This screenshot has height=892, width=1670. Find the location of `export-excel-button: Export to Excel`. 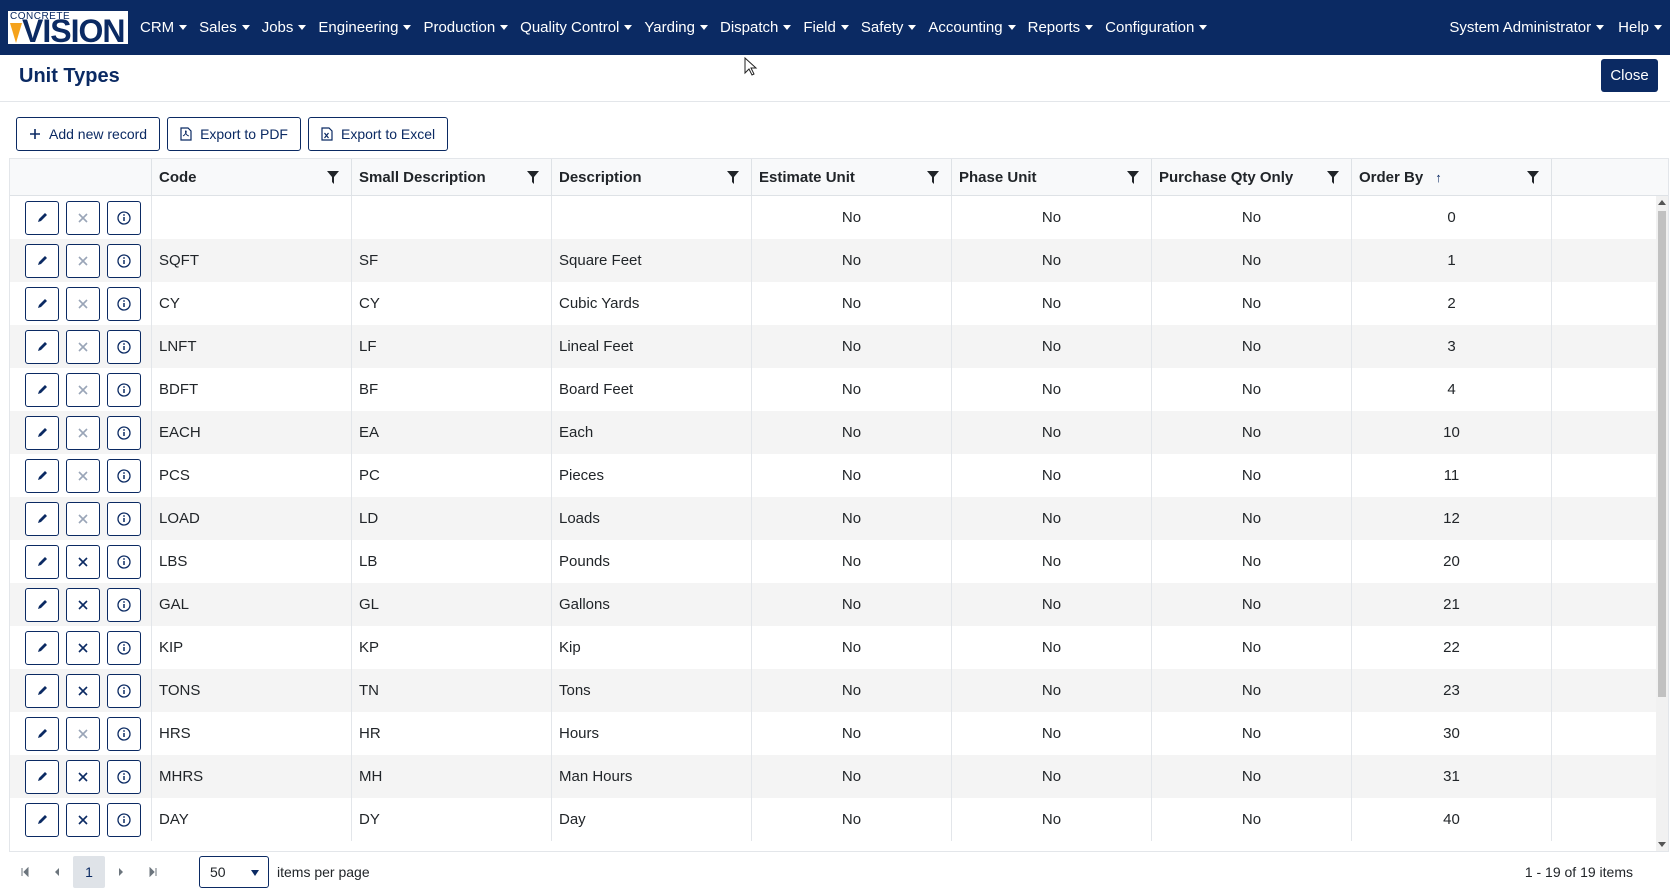

export-excel-button: Export to Excel is located at coordinates (378, 134).